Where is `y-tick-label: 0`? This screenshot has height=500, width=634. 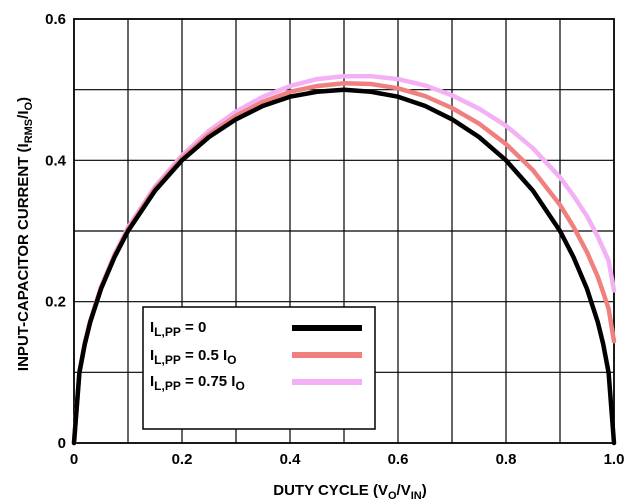 y-tick-label: 0 is located at coordinates (62, 443).